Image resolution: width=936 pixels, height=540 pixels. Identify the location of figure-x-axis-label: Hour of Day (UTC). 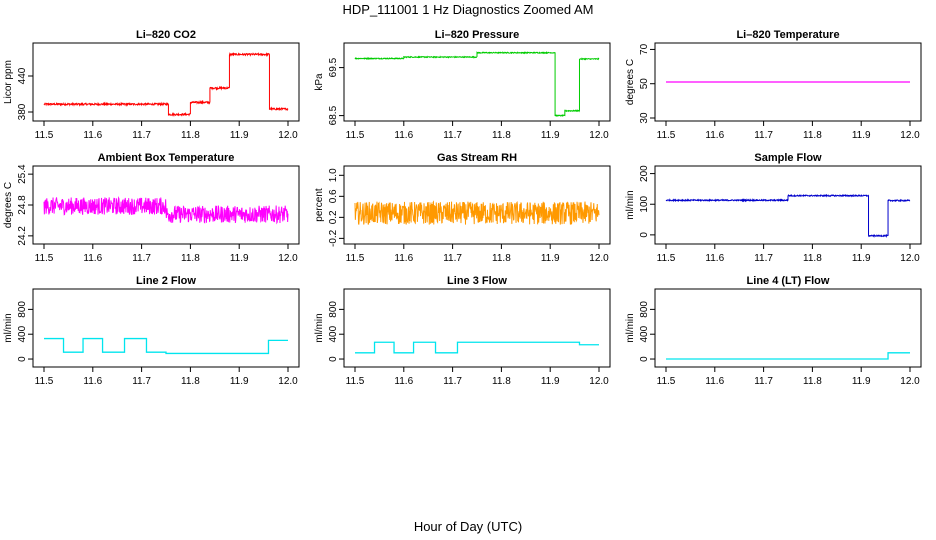
(468, 526).